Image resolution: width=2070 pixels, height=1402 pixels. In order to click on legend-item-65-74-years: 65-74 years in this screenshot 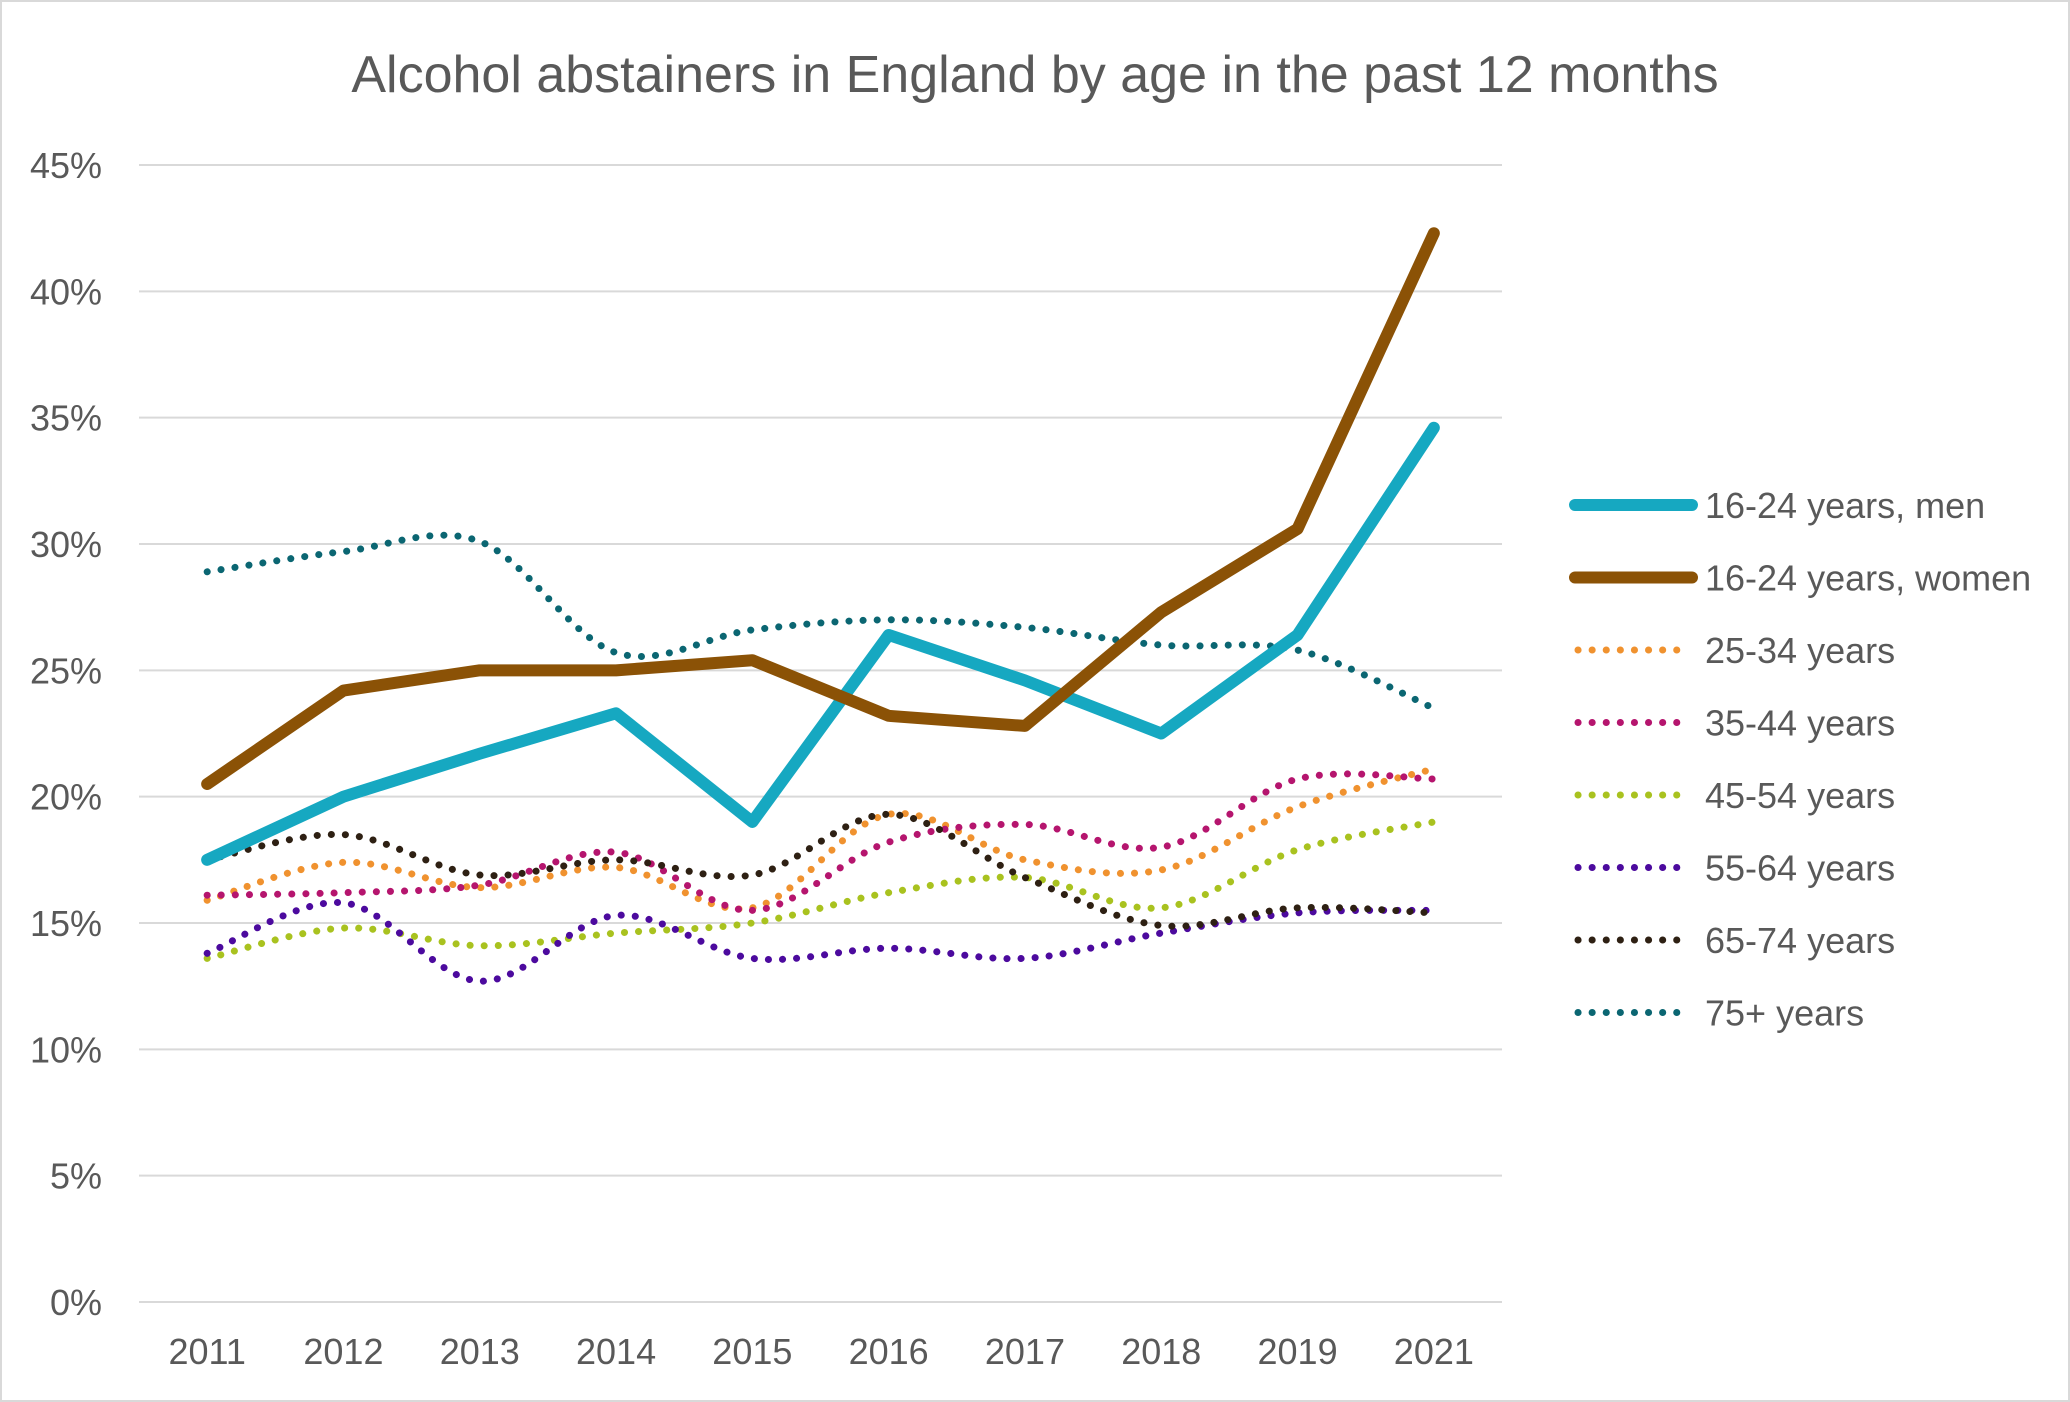, I will do `click(1734, 940)`.